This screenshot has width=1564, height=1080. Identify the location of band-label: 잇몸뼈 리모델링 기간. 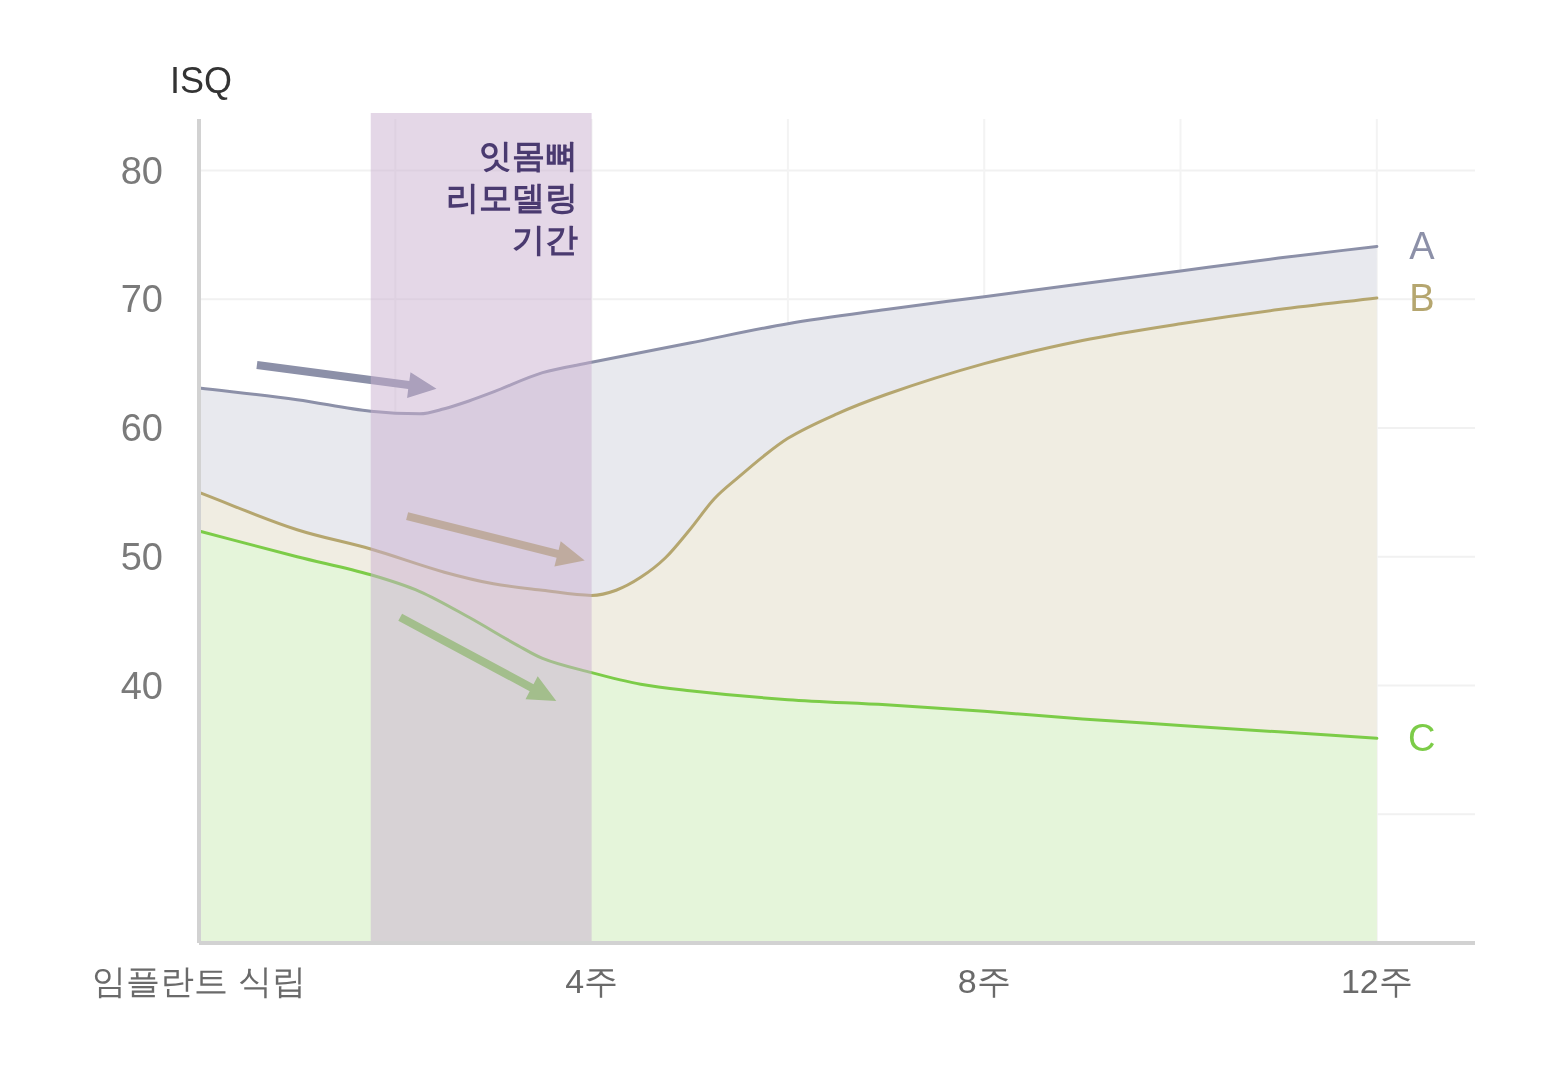
(511, 197).